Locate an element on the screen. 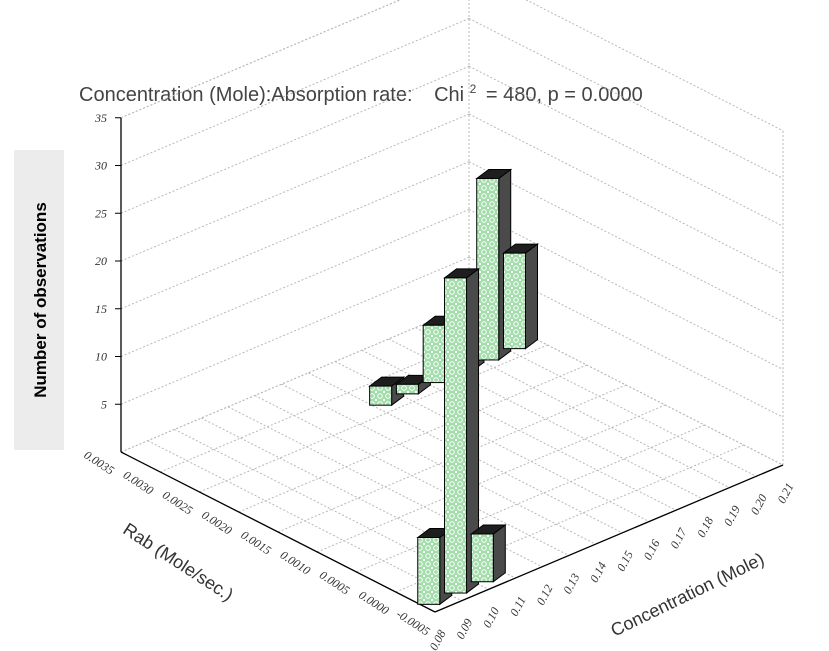  z-tick-label: 0.19 is located at coordinates (732, 515).